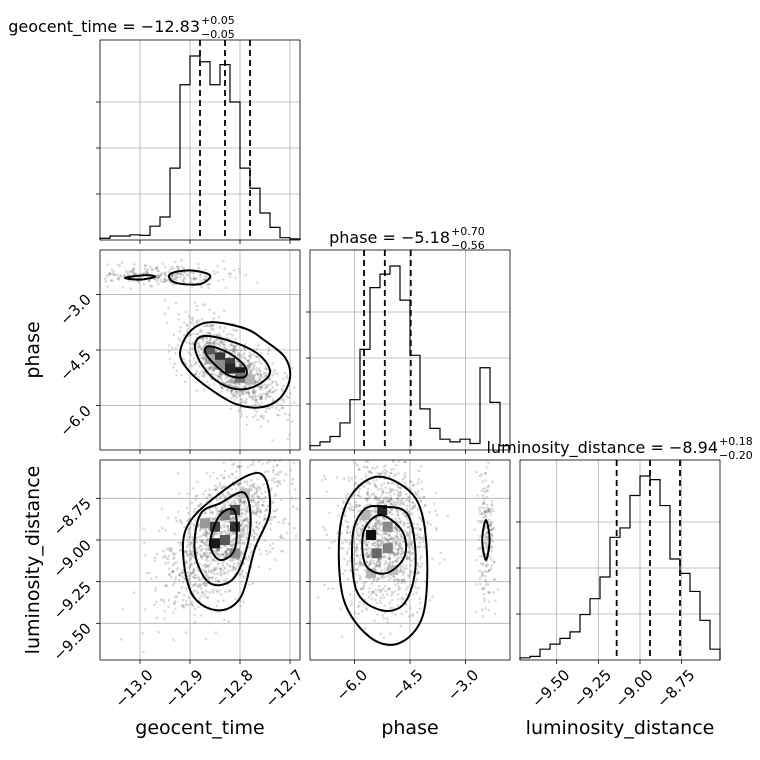 The image size is (760, 760). I want to click on pair-phase-vs-geocent-time-panel, so click(198, 351).